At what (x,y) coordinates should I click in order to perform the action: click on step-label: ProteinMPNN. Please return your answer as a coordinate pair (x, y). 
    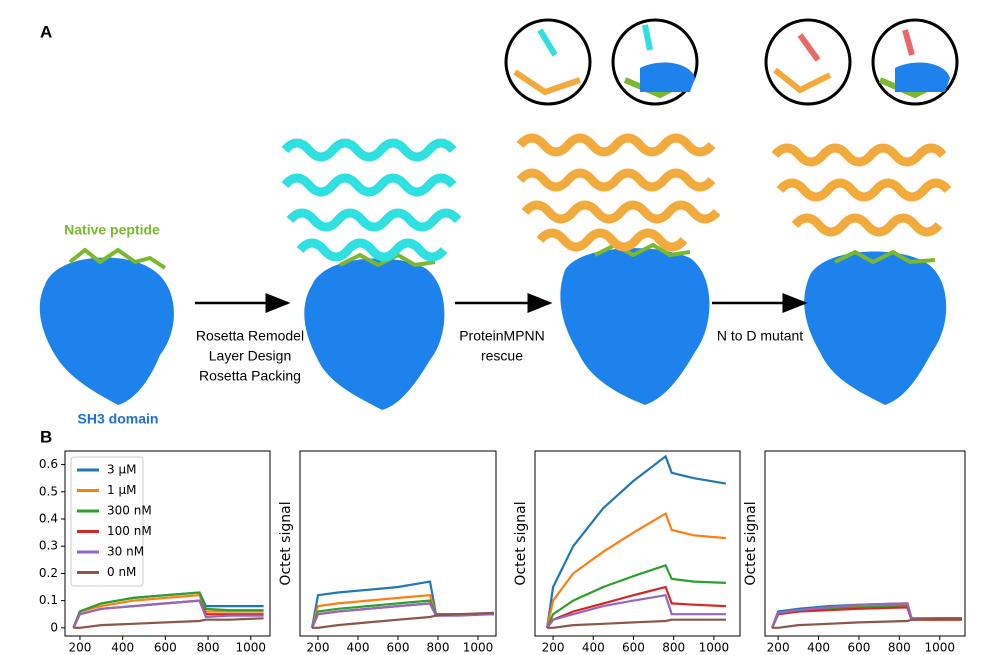
    Looking at the image, I should click on (502, 336).